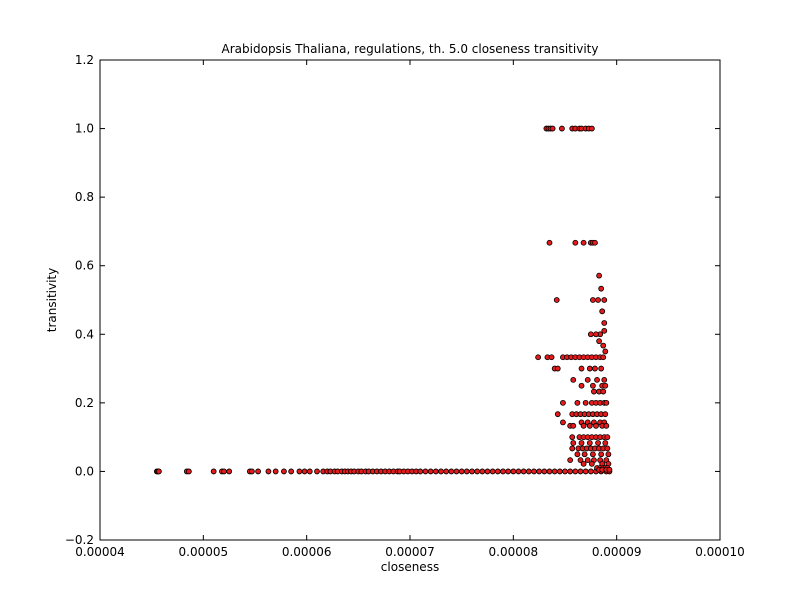  Describe the element at coordinates (617, 552) in the screenshot. I see `x-tick-label: 0.00009` at that location.